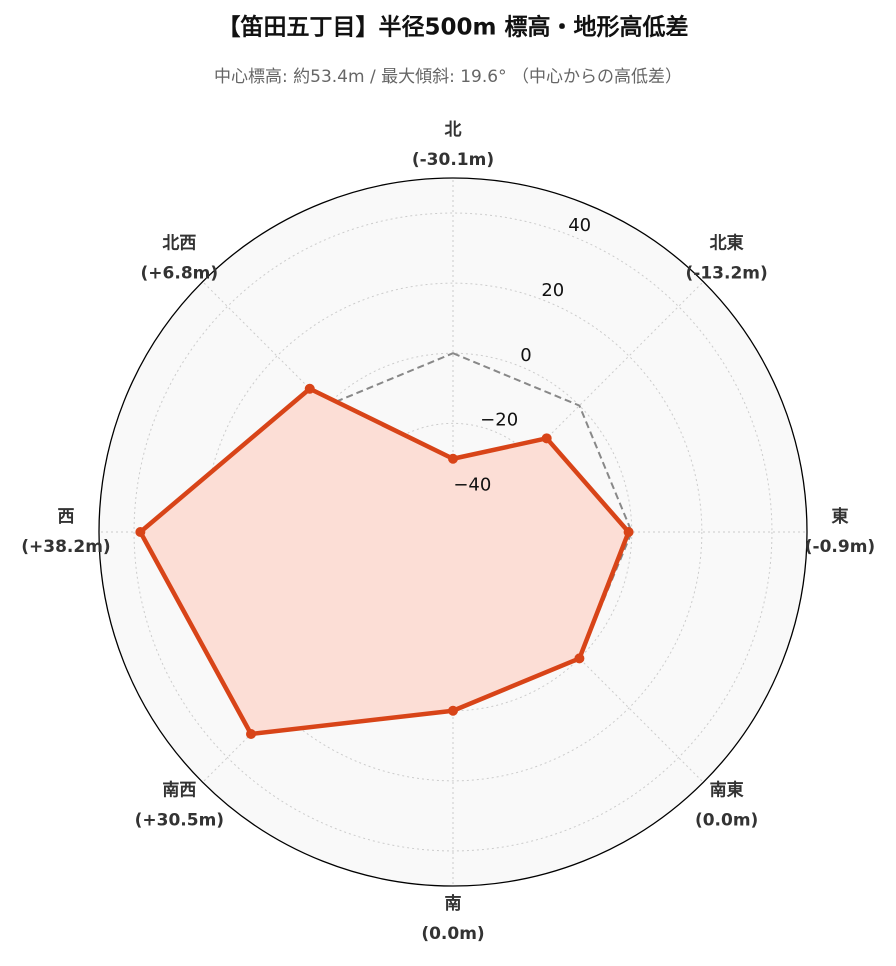 Image resolution: width=896 pixels, height=966 pixels. Describe the element at coordinates (552, 290) in the screenshot. I see `y-tick-label: 20` at that location.